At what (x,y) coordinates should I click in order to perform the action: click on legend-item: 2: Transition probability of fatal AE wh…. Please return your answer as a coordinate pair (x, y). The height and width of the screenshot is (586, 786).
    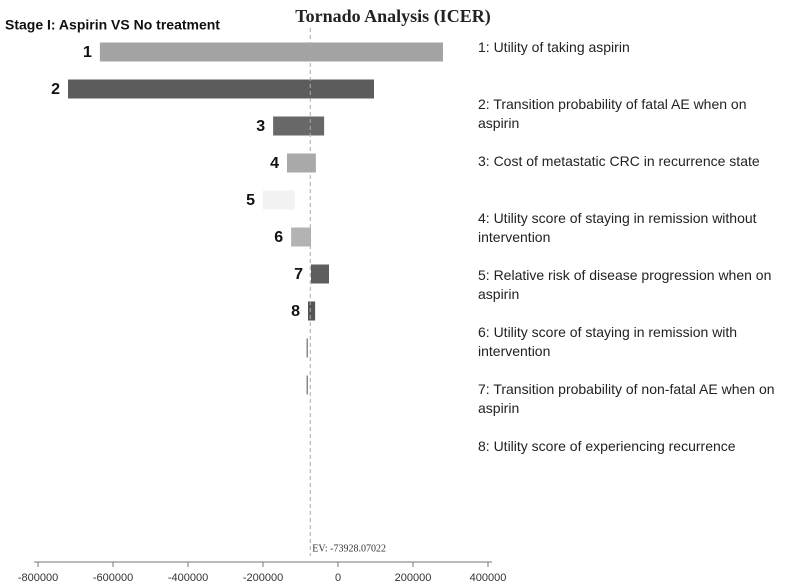
    Looking at the image, I should click on (612, 113).